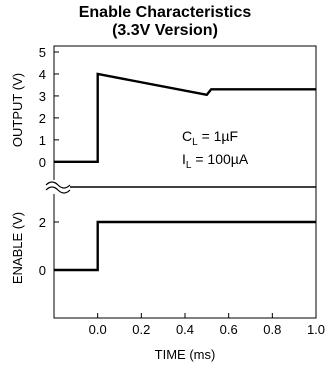 This screenshot has width=330, height=371. I want to click on annotation-il: IL = 100µA, so click(215, 161).